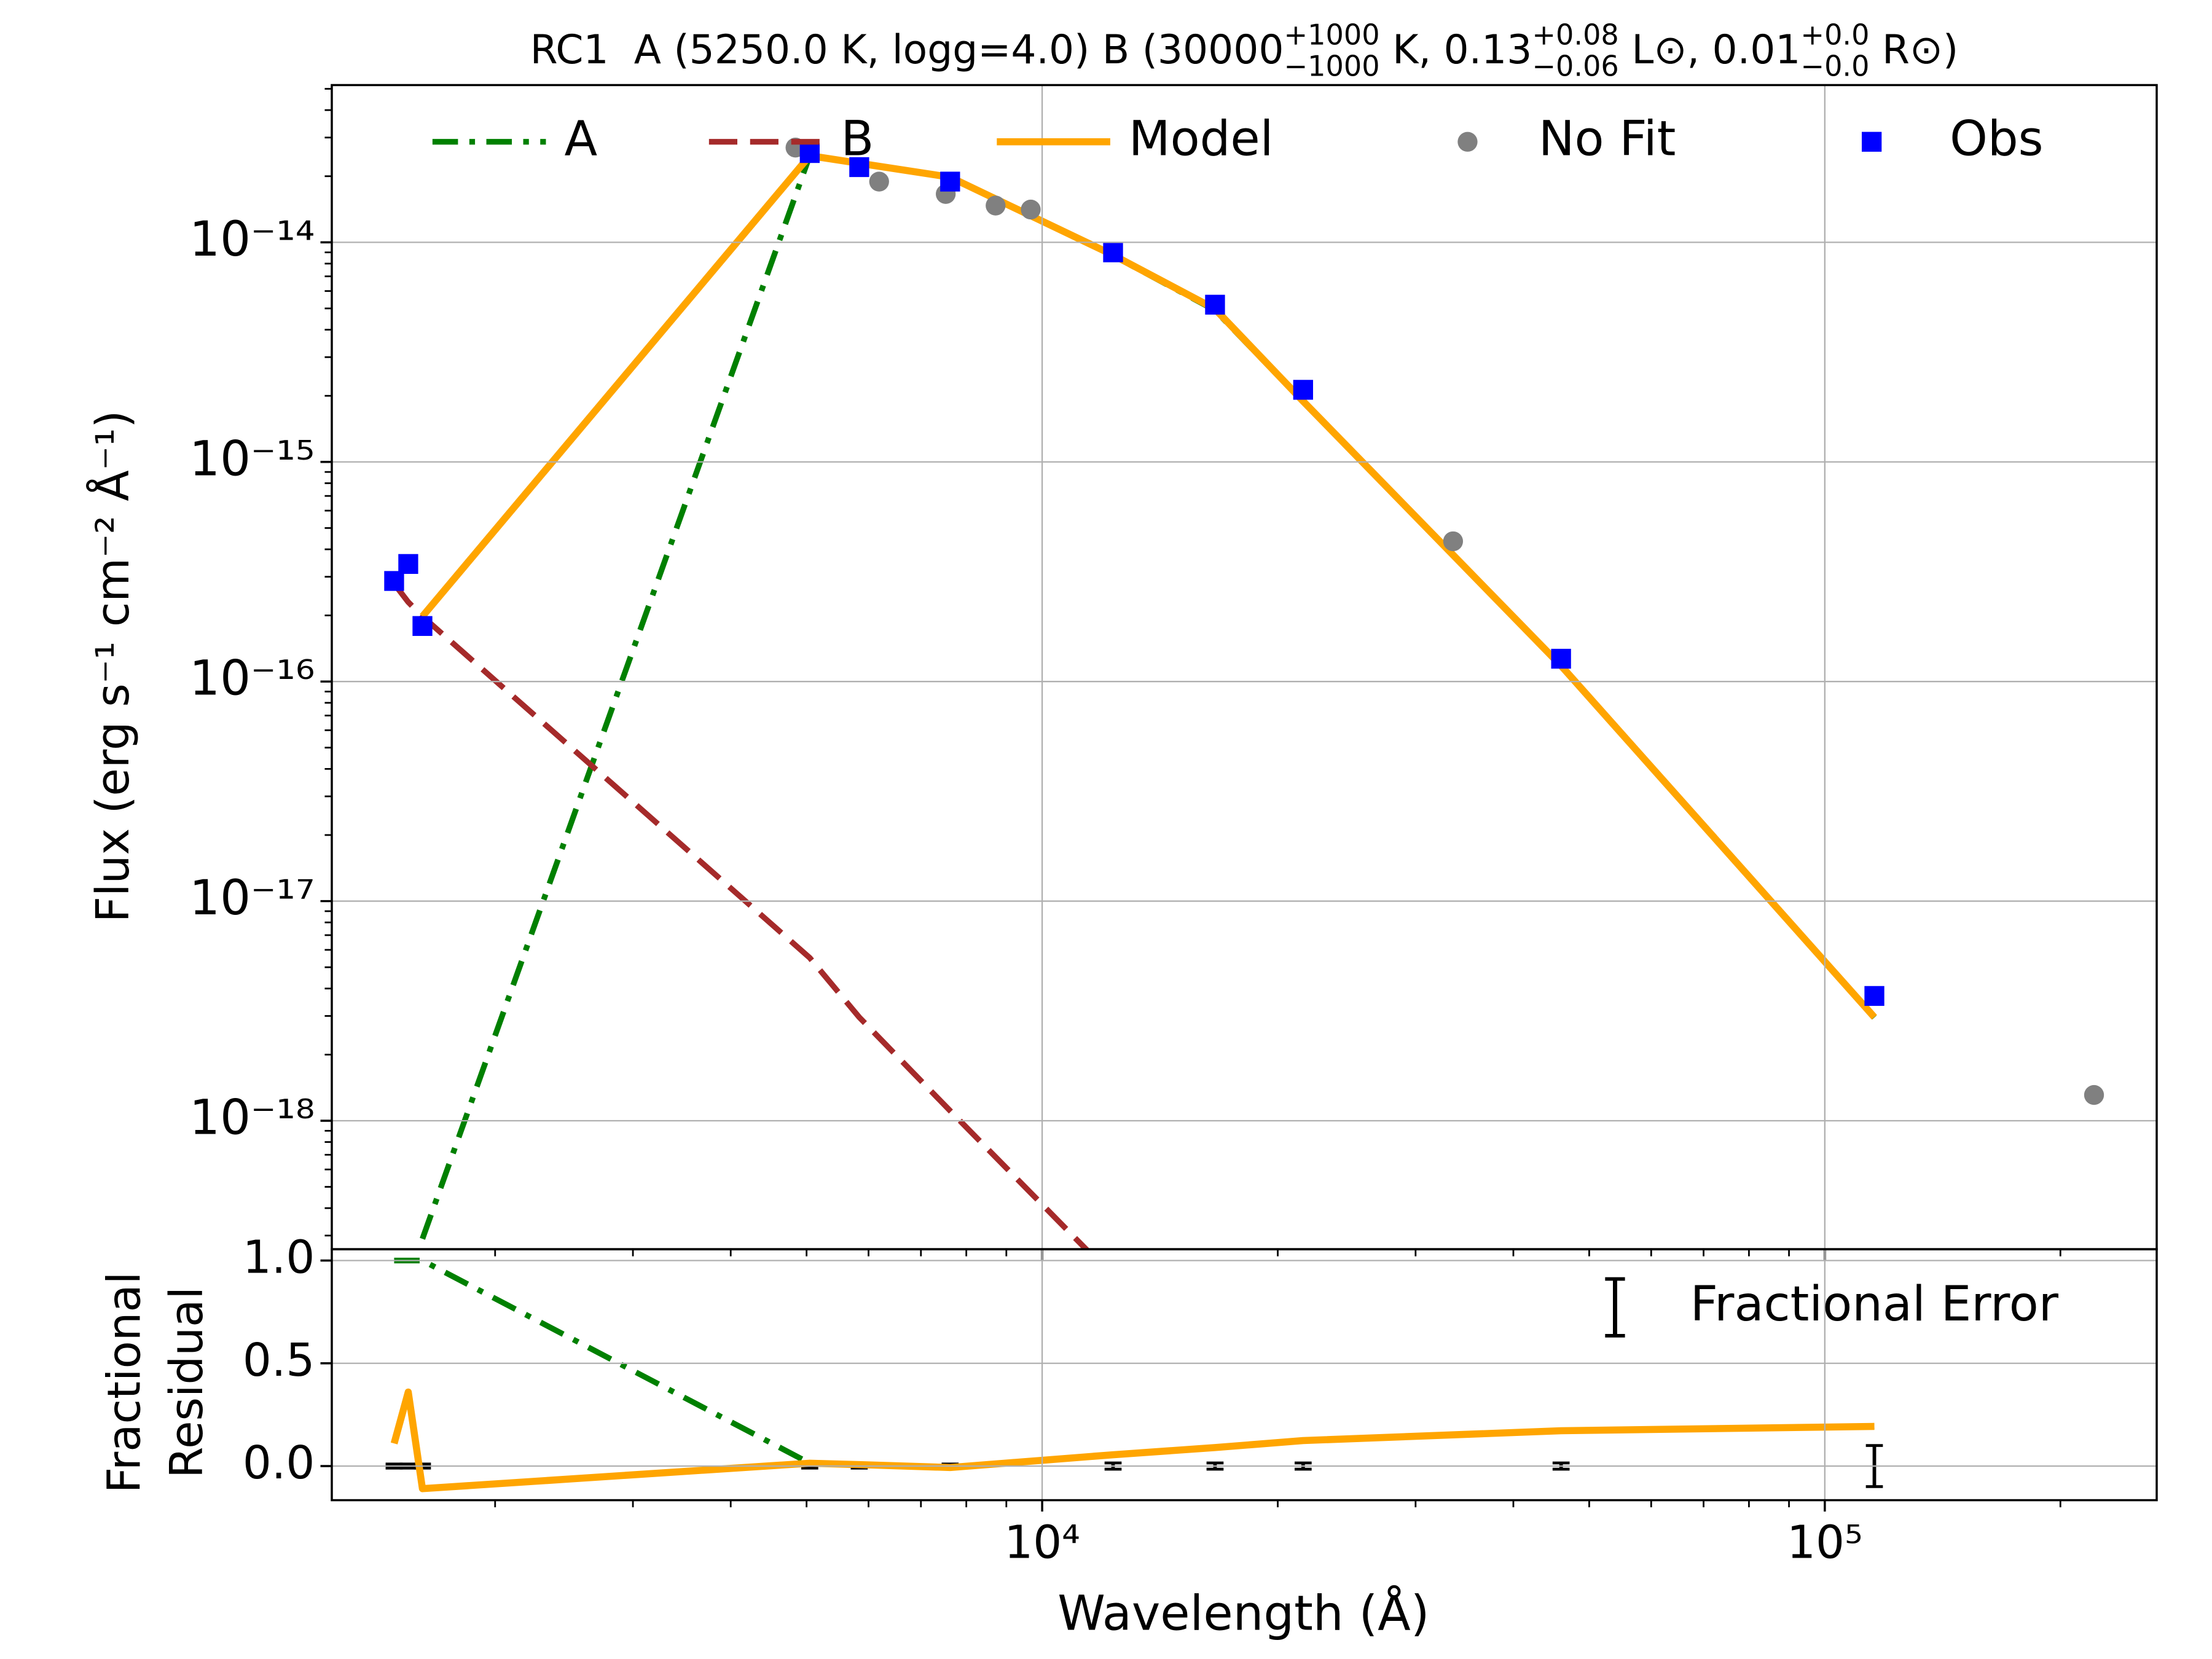  Describe the element at coordinates (1331, 65) in the screenshot. I see `title-sub: −1000` at that location.